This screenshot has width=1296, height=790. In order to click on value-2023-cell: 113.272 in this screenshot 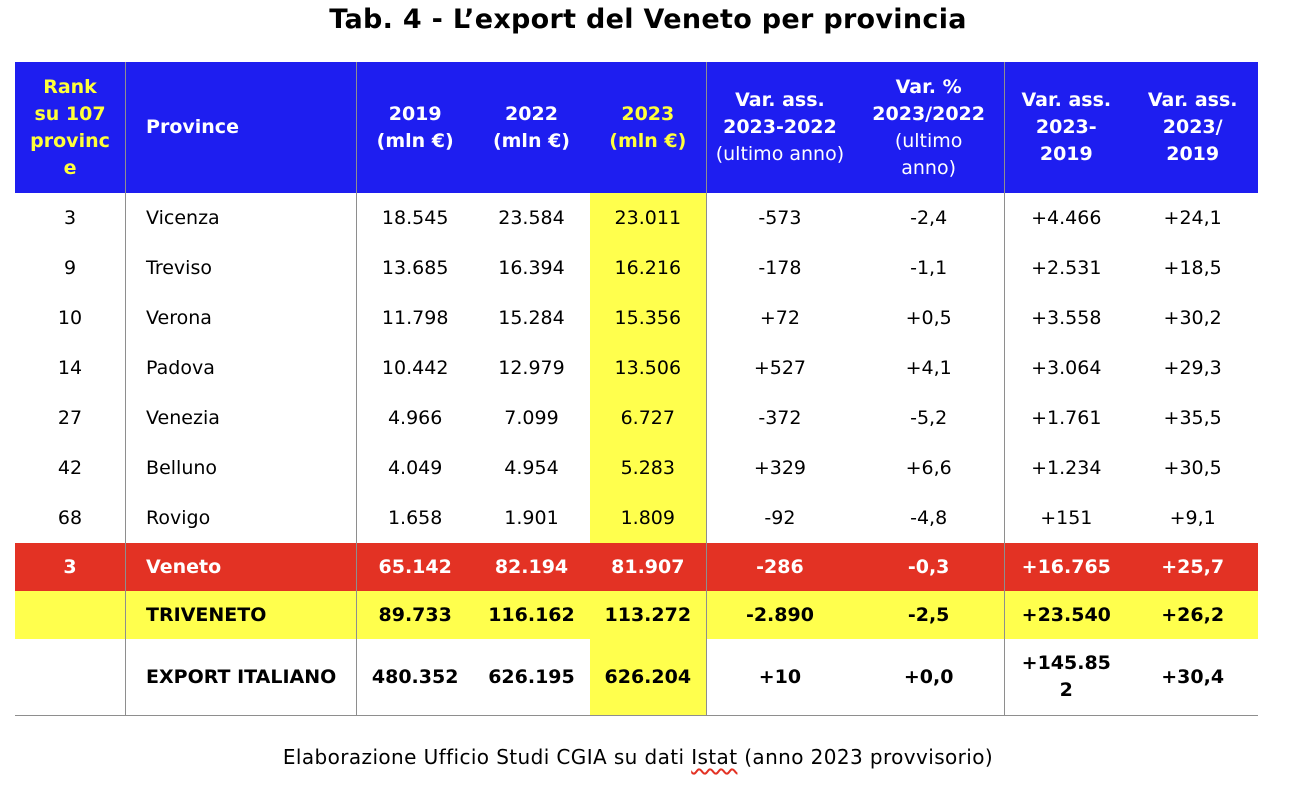, I will do `click(648, 615)`.